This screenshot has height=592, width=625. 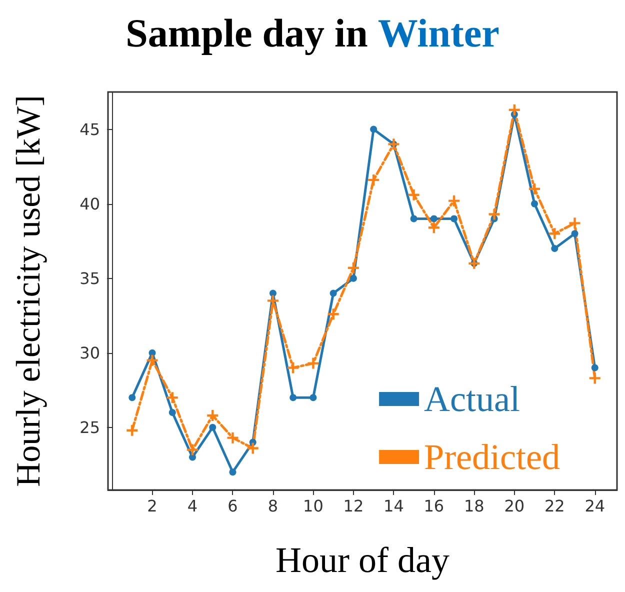 What do you see at coordinates (363, 560) in the screenshot?
I see `x-axis-title: Hour of day` at bounding box center [363, 560].